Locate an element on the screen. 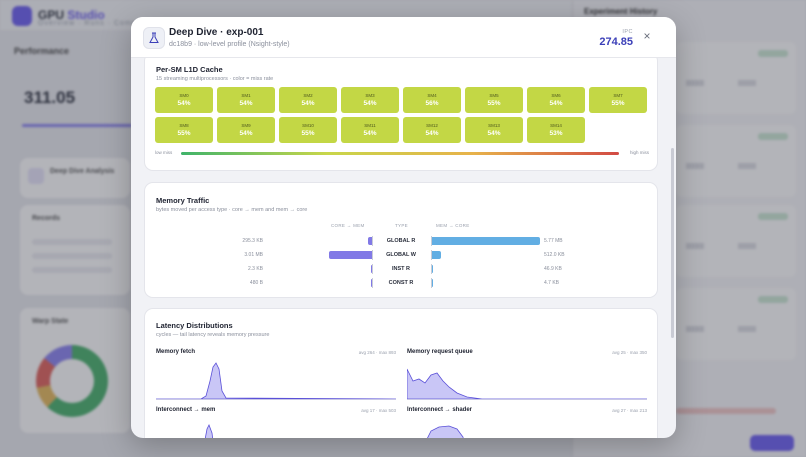 The height and width of the screenshot is (457, 806). sm-name: SM8 is located at coordinates (184, 125).